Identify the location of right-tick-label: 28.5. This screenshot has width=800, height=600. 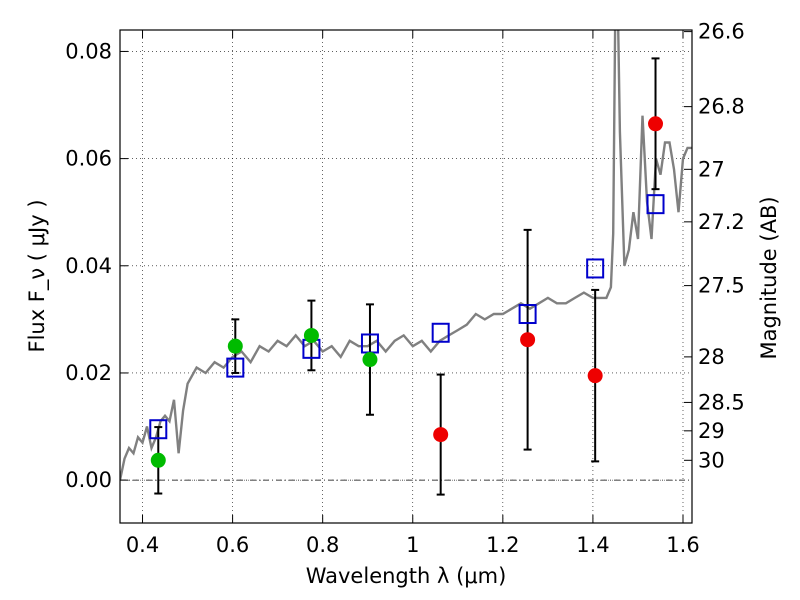
(721, 402).